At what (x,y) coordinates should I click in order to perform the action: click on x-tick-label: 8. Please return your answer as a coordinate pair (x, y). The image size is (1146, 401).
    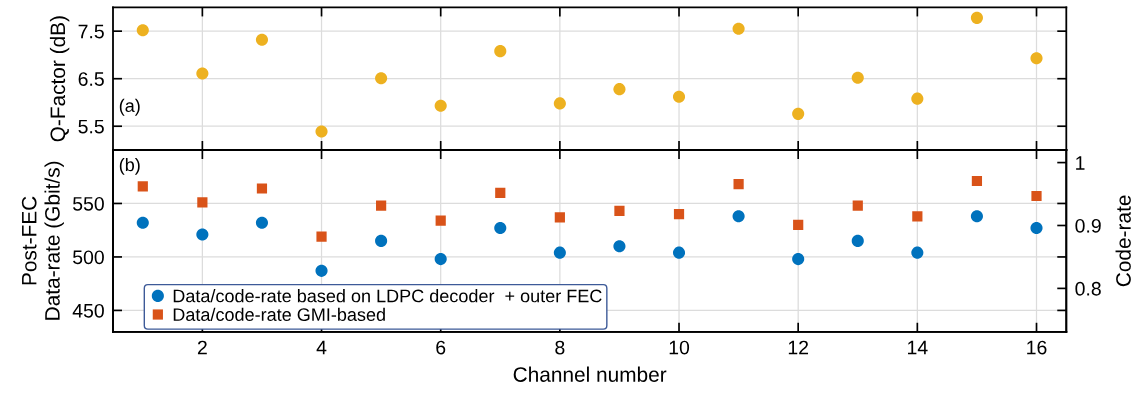
    Looking at the image, I should click on (560, 347).